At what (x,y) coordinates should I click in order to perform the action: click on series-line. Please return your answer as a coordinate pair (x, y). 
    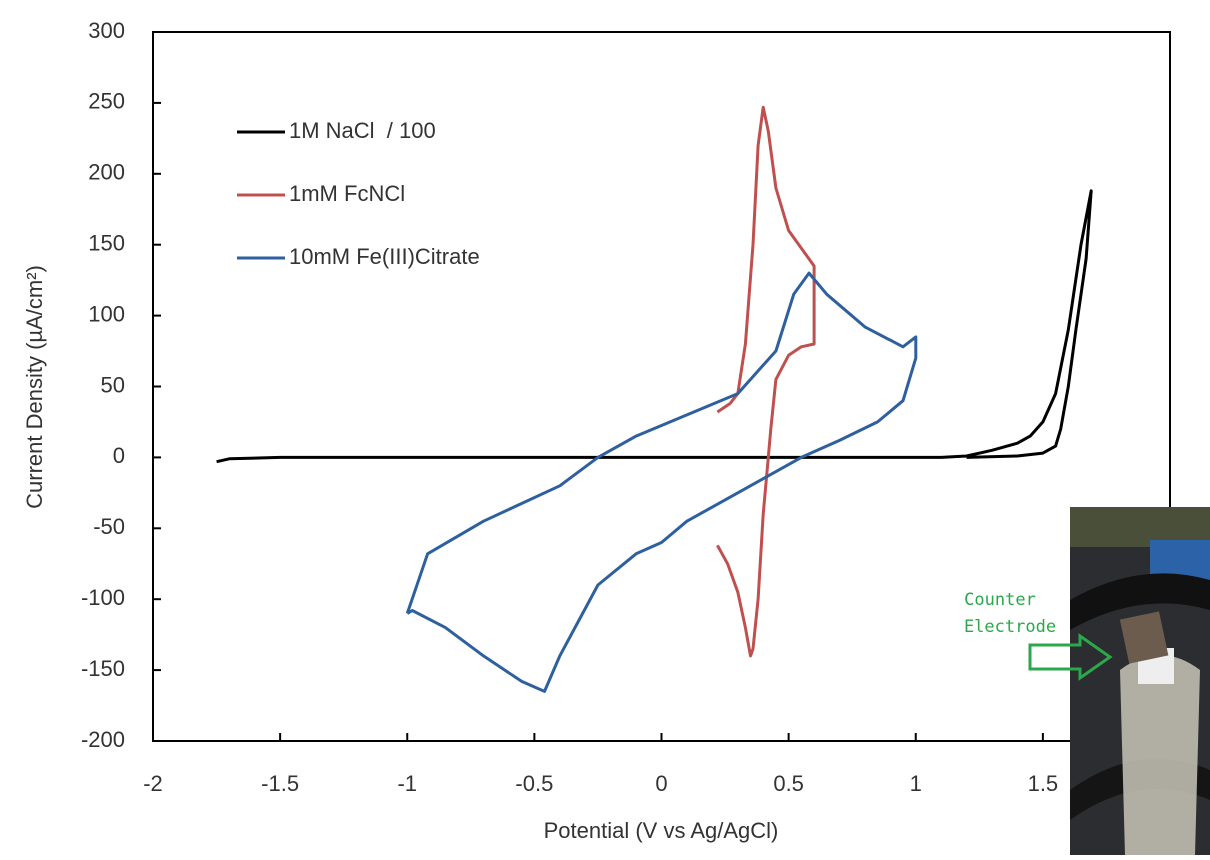
    Looking at the image, I should click on (766, 381).